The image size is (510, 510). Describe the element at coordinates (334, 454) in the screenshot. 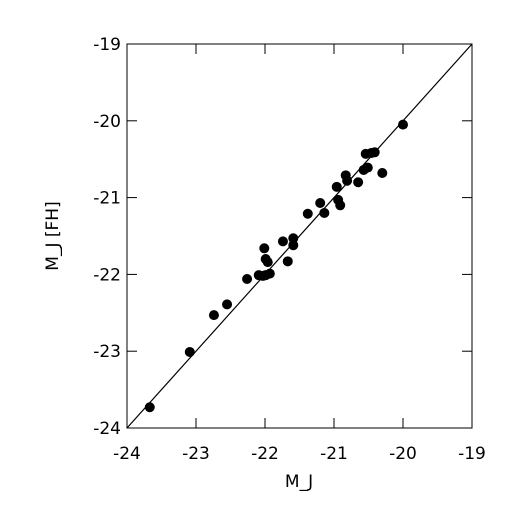

I see `x-tick-label: -21` at that location.